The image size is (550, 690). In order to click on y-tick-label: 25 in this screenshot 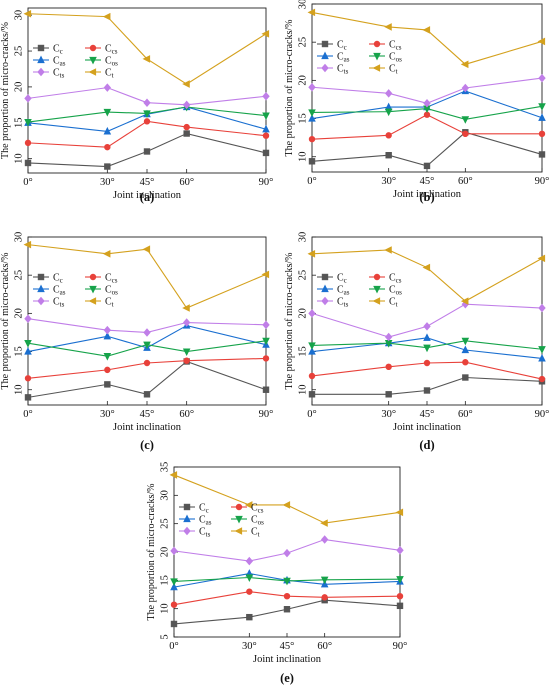, I will do `click(164, 523)`.